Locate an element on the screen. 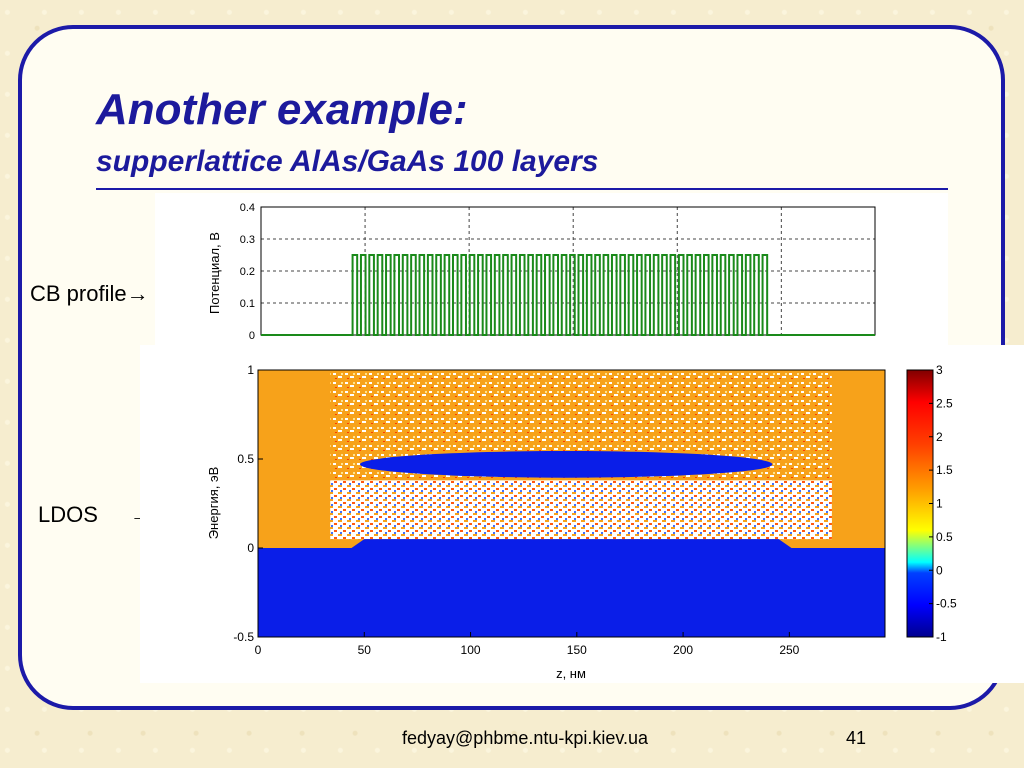  potential-series-line is located at coordinates (568, 295).